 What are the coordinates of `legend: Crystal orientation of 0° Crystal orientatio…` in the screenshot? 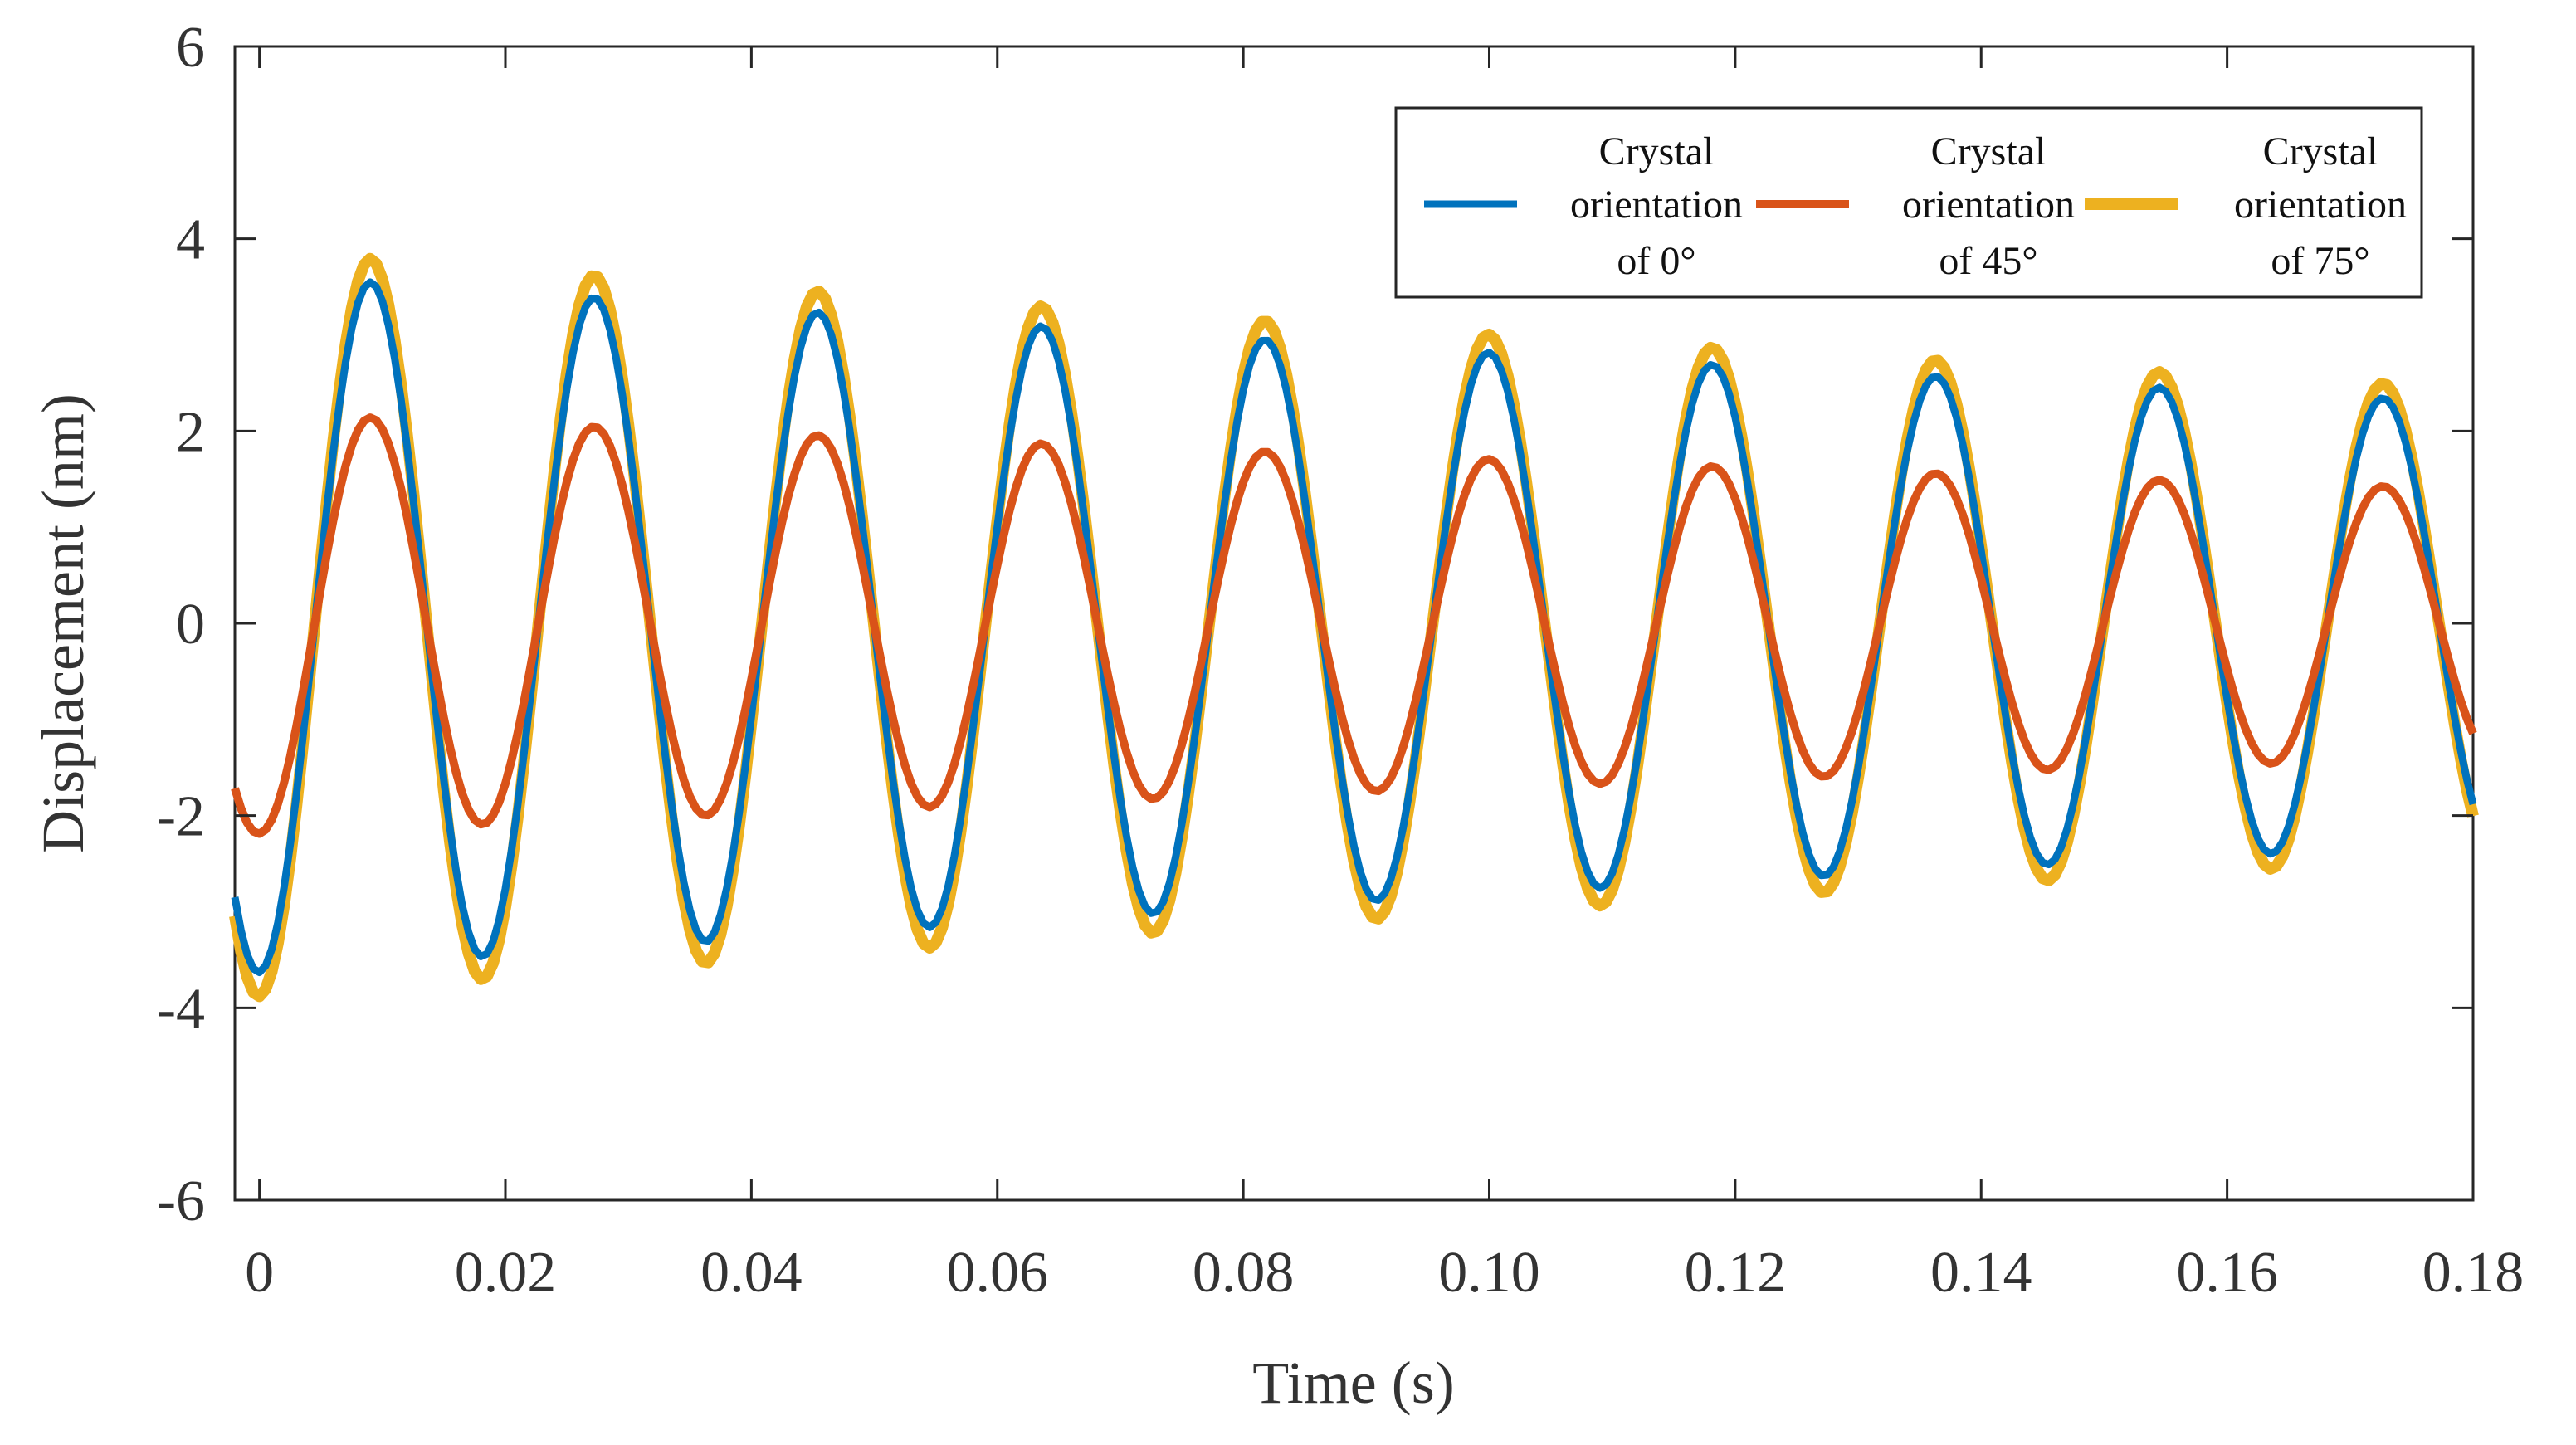 It's located at (1909, 202).